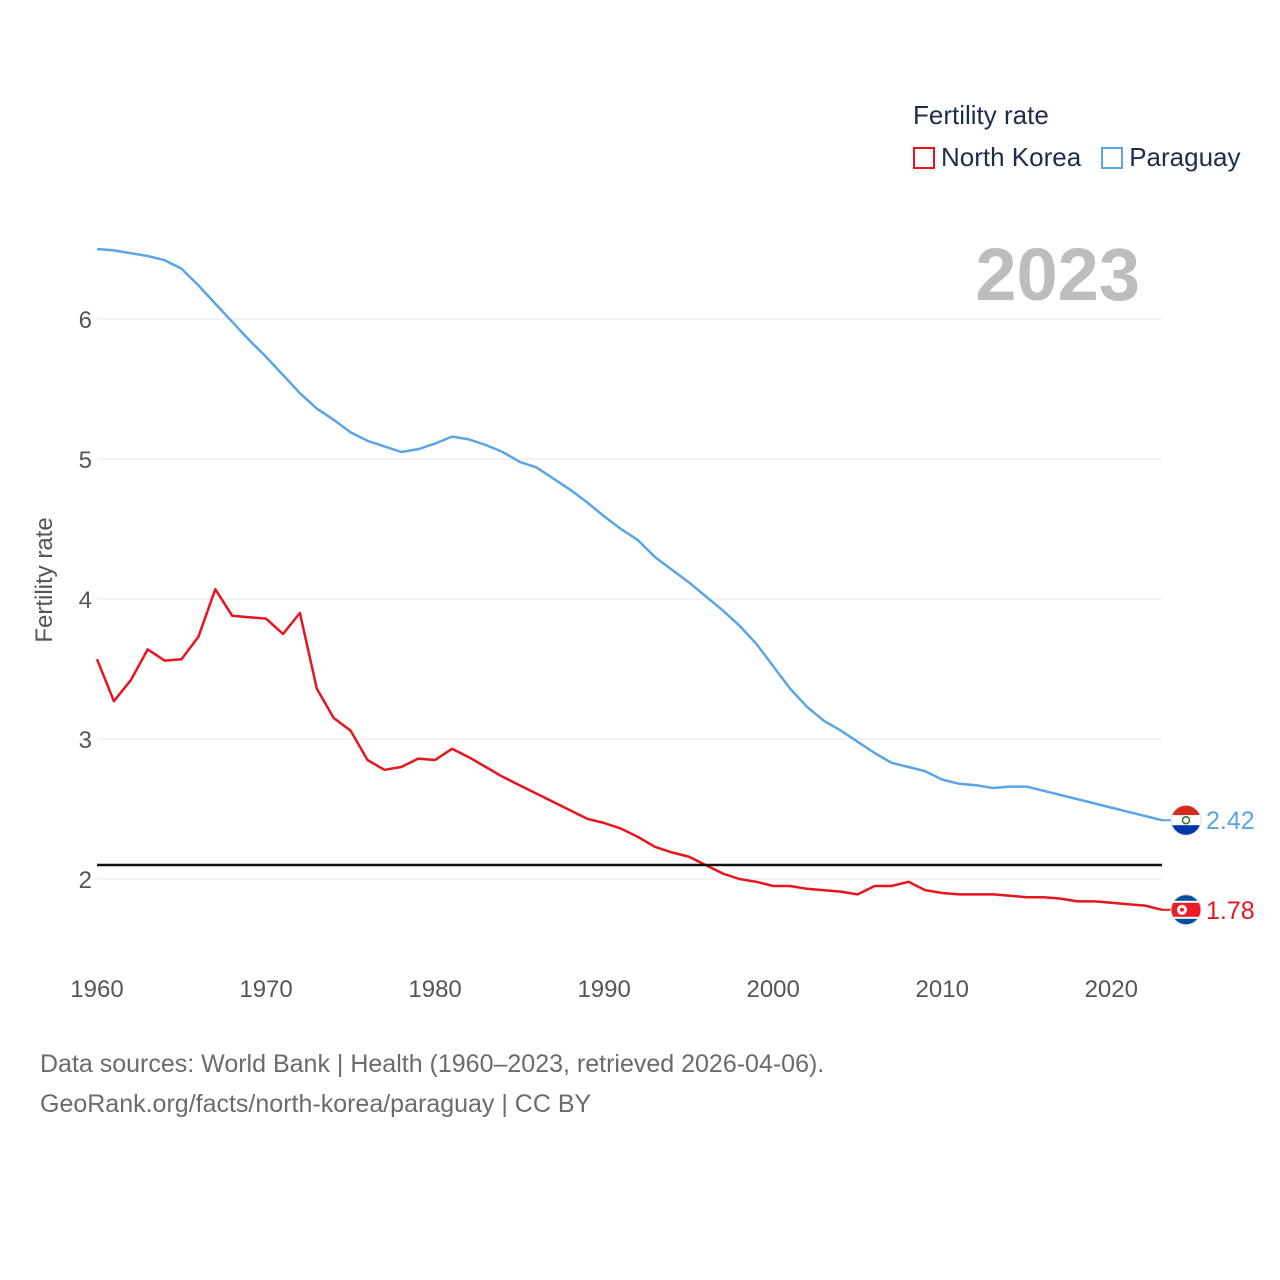 The image size is (1280, 1280). I want to click on legend: North Korea Paraguay, so click(1087, 157).